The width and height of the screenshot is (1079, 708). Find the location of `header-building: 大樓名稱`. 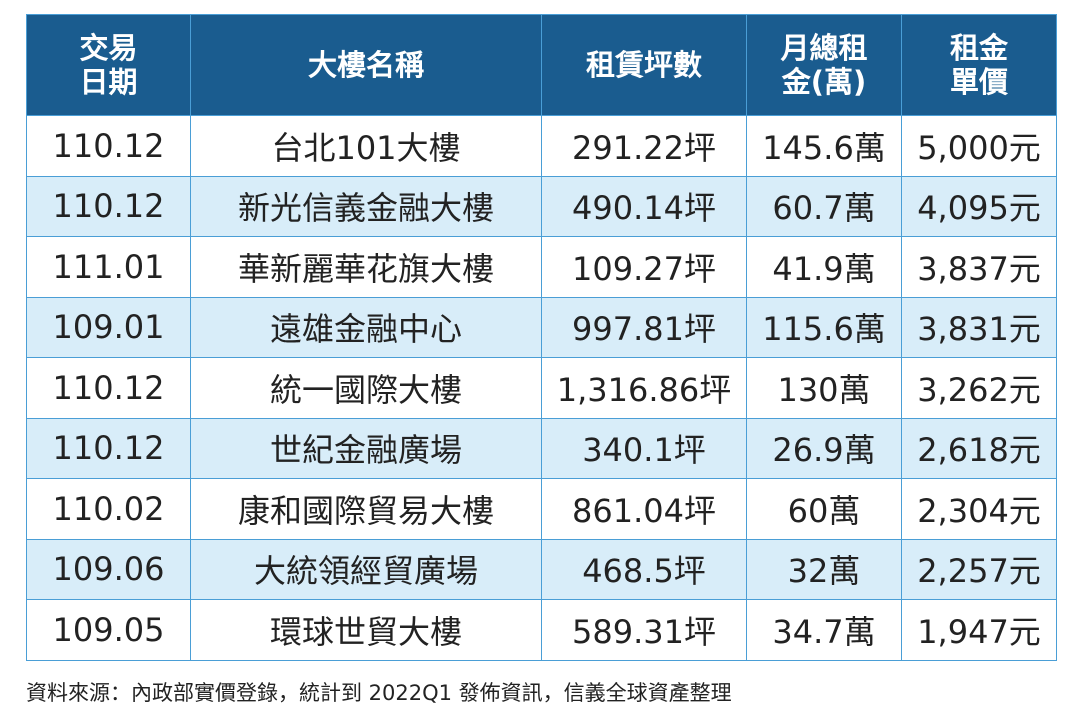

header-building: 大樓名稱 is located at coordinates (366, 65).